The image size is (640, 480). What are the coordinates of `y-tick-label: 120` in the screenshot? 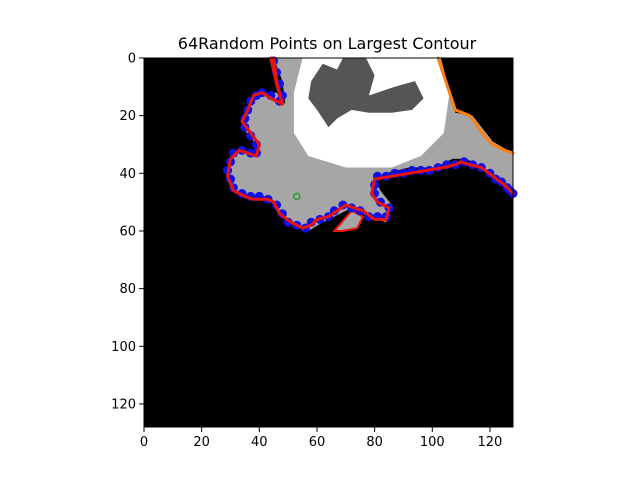 It's located at (123, 404).